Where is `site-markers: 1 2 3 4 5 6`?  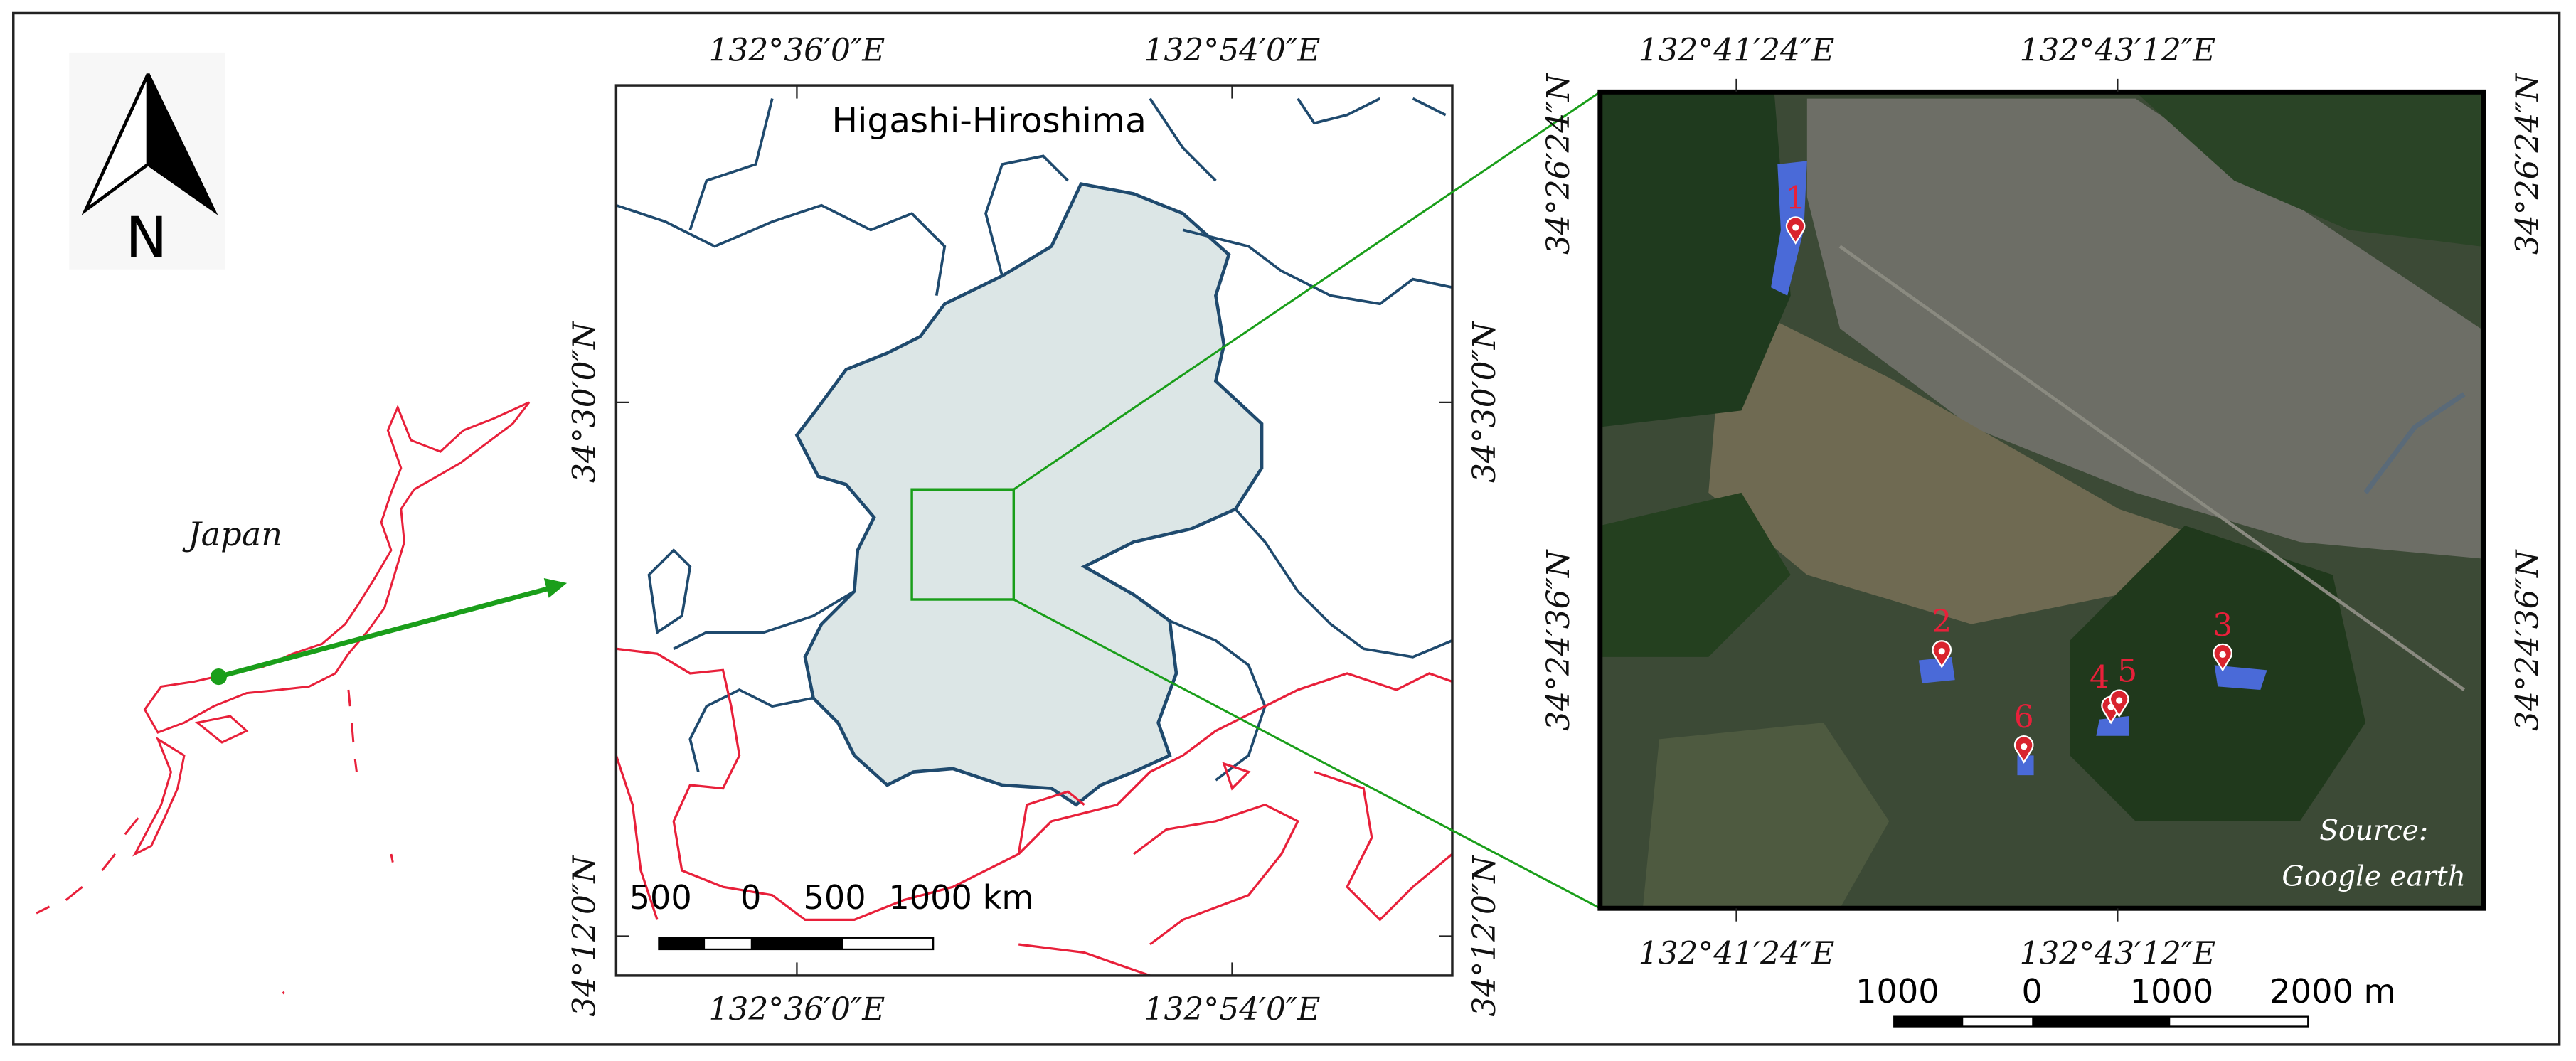
site-markers: 1 2 3 4 5 6 is located at coordinates (2009, 472).